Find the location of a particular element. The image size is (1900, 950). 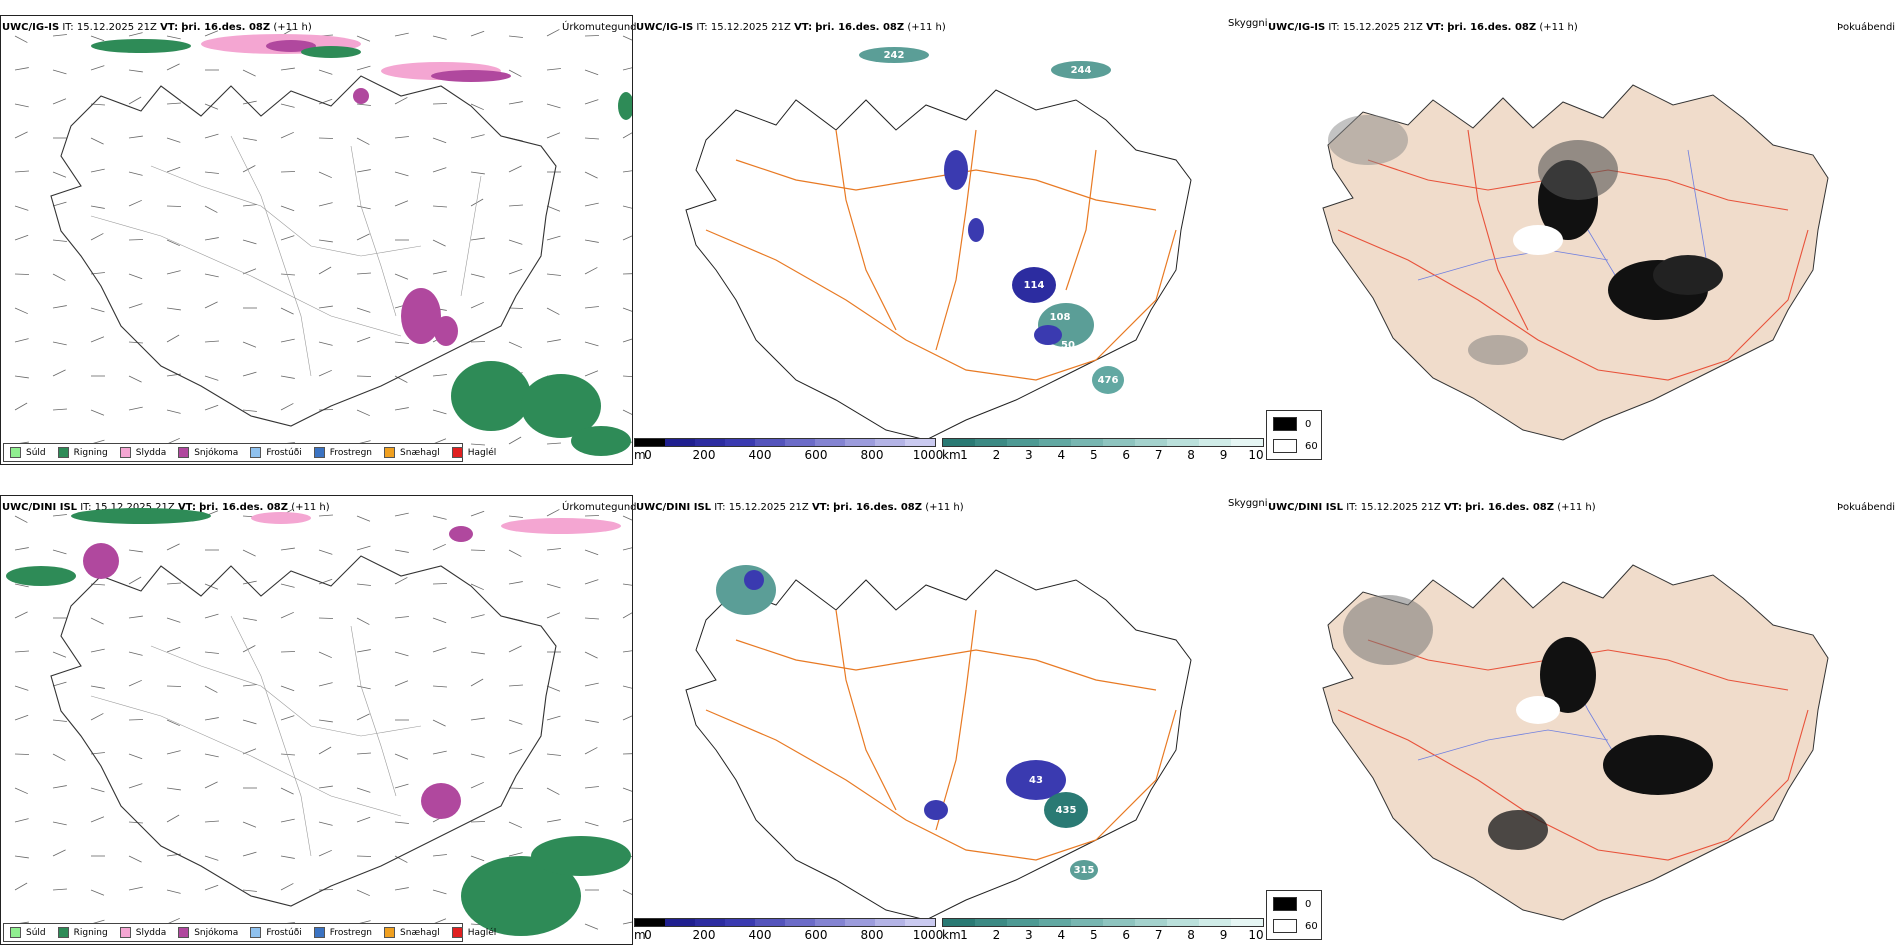

vis-colorbar-m-tick: 1000 is located at coordinates (928, 455).